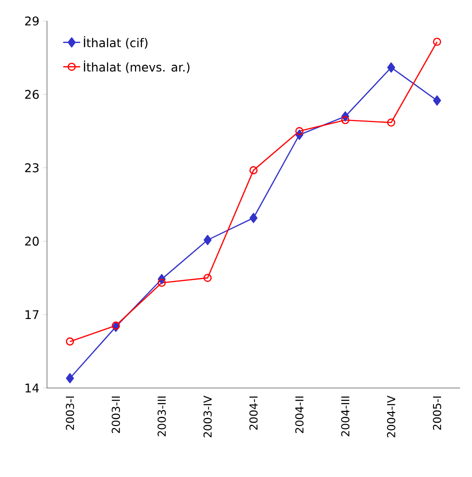 This screenshot has height=477, width=472. I want to click on x-tick-label: 2004-II, so click(299, 415).